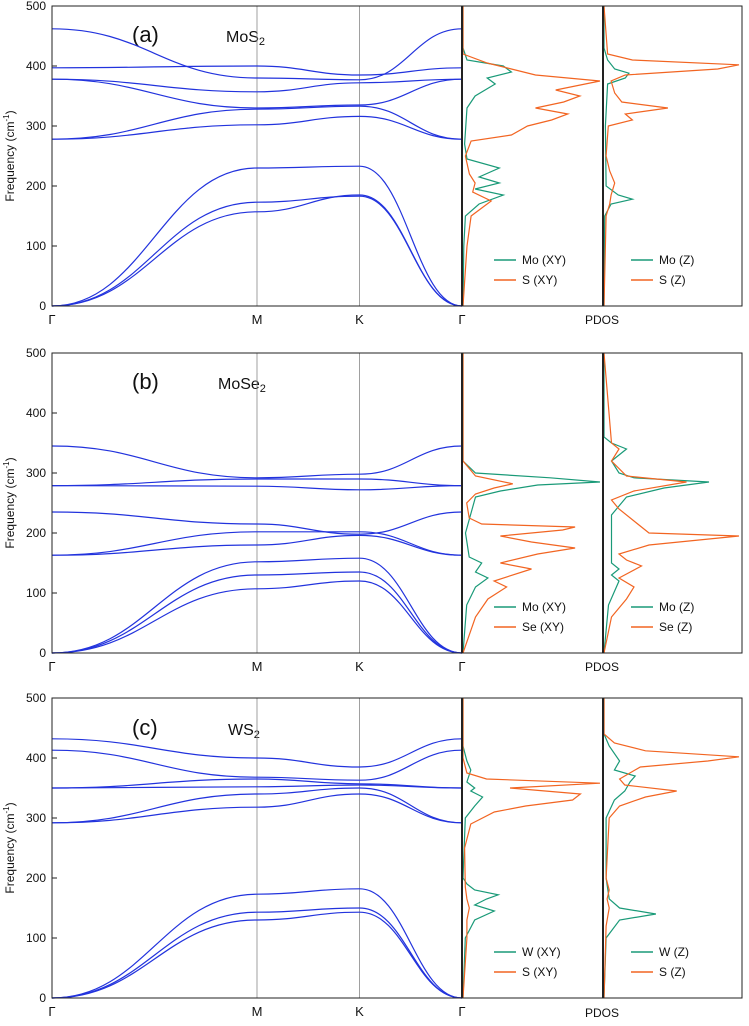  What do you see at coordinates (36, 126) in the screenshot?
I see `panel-a-ytick-label: 300` at bounding box center [36, 126].